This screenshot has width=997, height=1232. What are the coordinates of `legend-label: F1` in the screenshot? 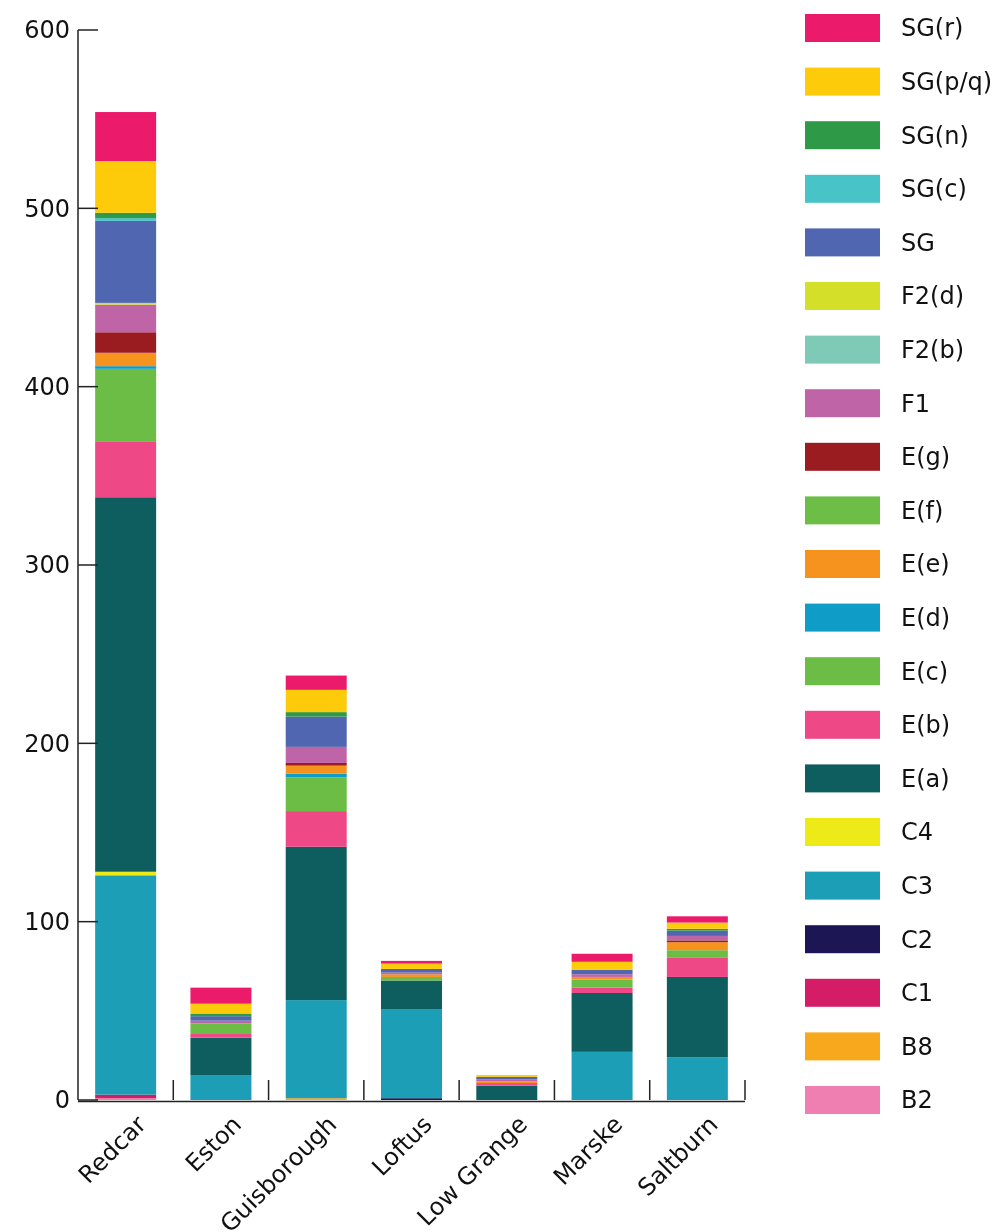 It's located at (916, 403).